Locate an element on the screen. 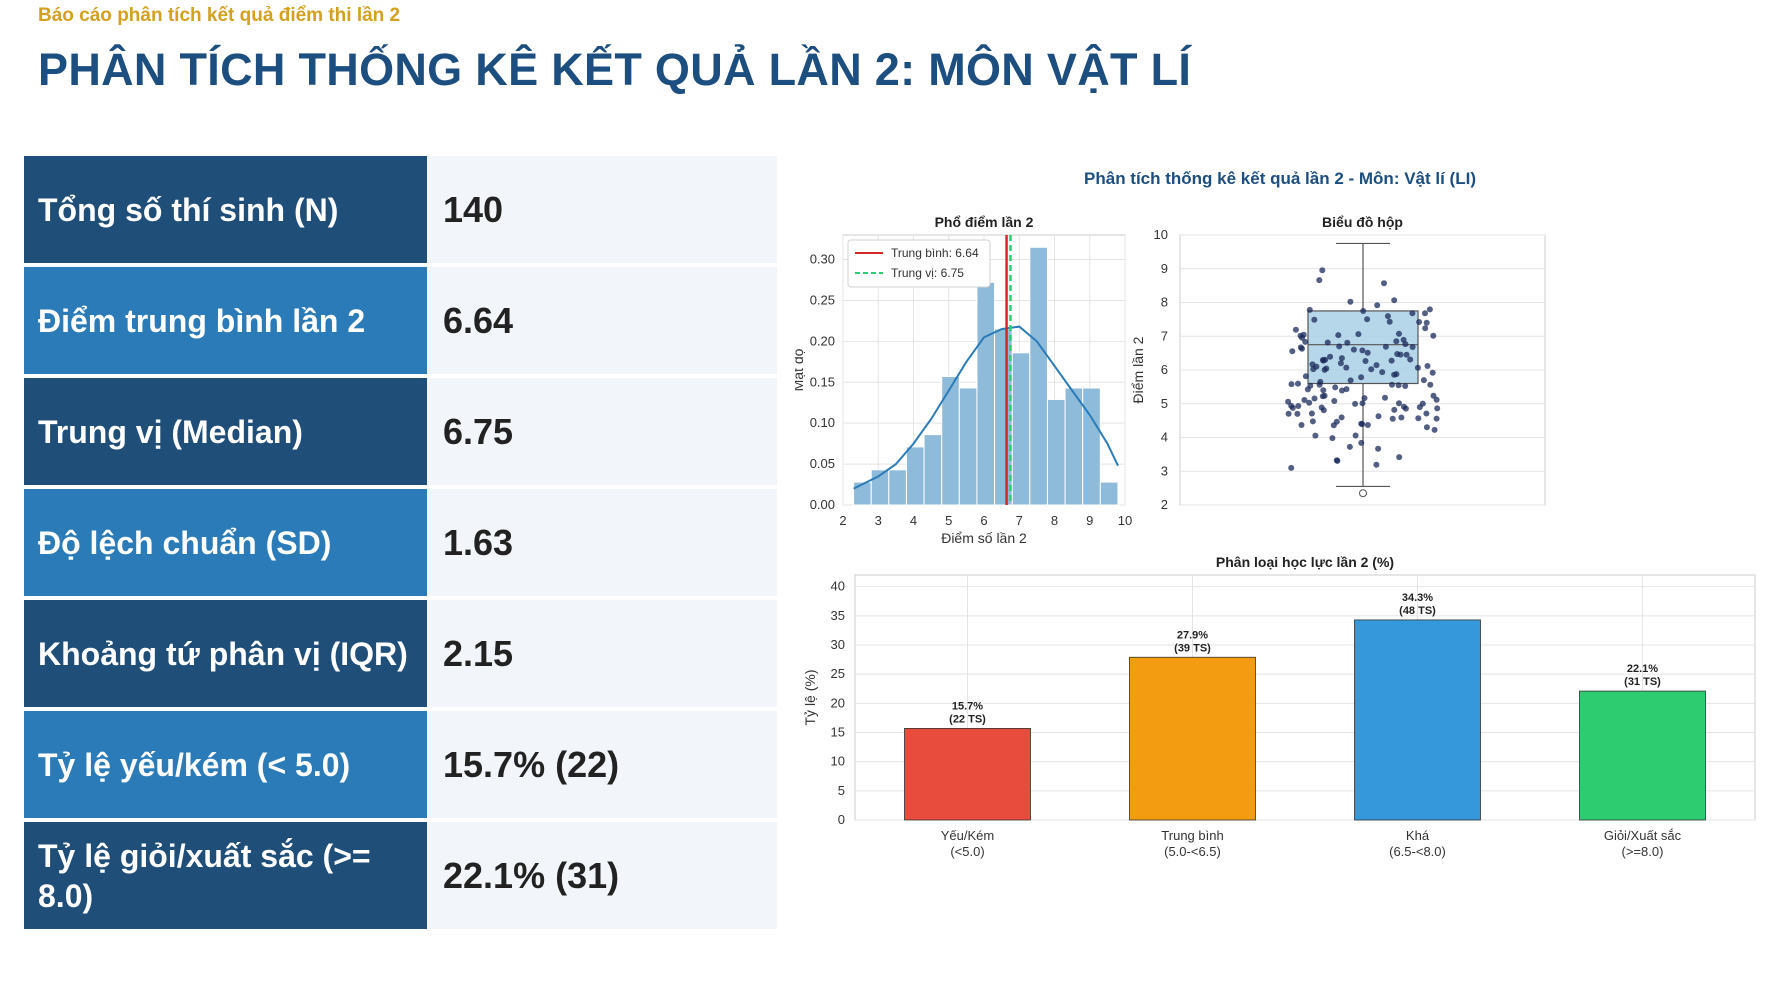  class-ytick-label: 10 is located at coordinates (838, 761).